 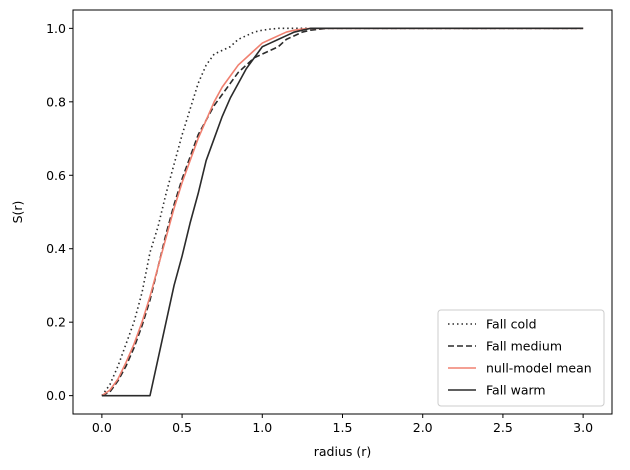 What do you see at coordinates (182, 427) in the screenshot?
I see `x-tick-label: 0.5` at bounding box center [182, 427].